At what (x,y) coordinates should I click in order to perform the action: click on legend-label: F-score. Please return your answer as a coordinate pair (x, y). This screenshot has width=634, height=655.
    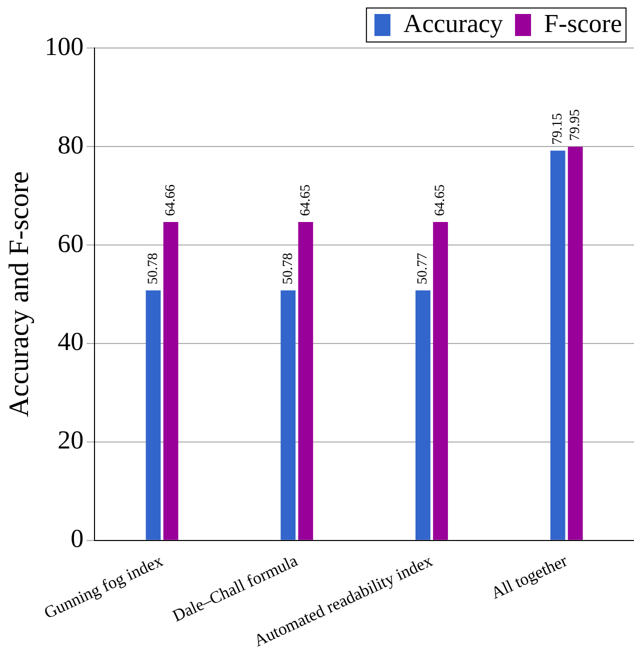
    Looking at the image, I should click on (583, 23).